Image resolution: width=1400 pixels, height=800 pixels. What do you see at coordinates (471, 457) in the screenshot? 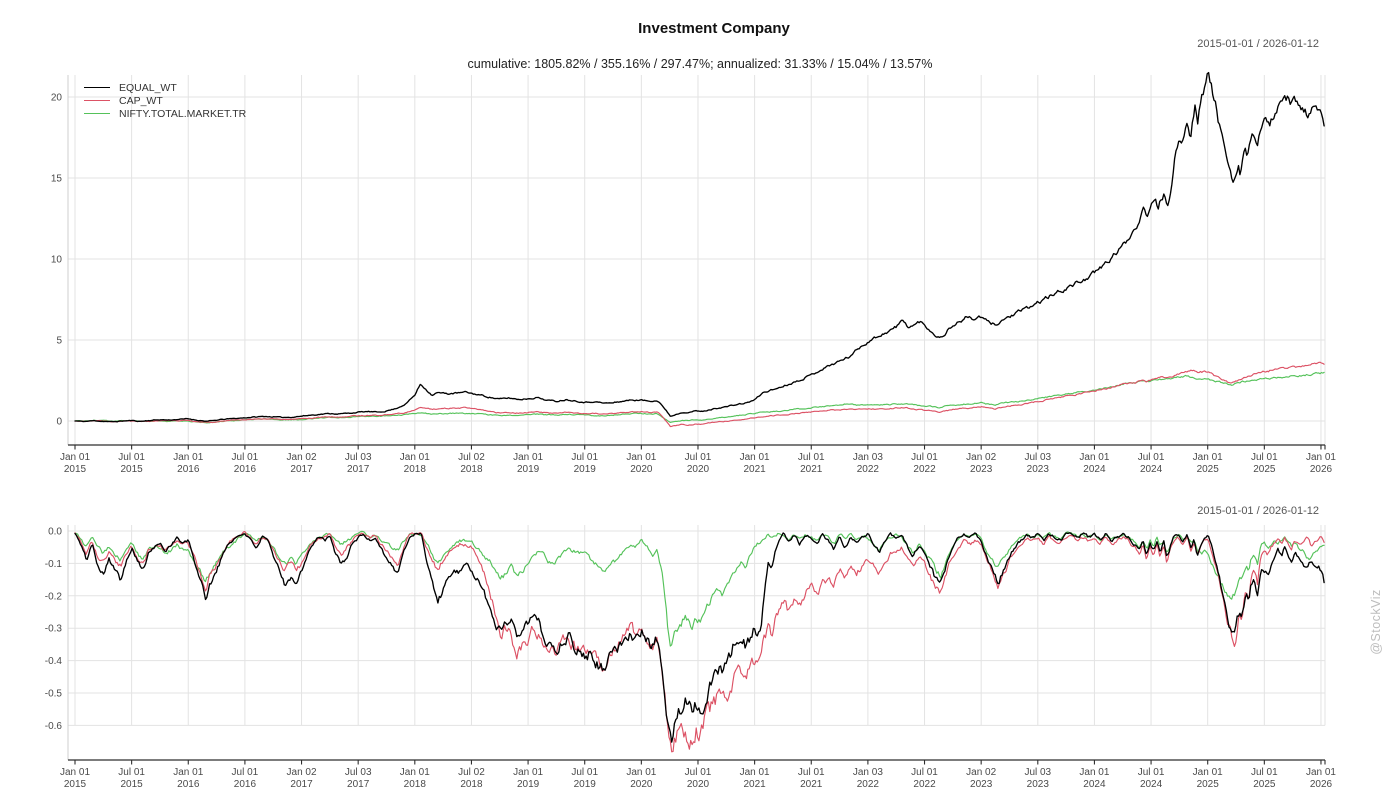
I see `cumulative-x-tick-label: Jul 02` at bounding box center [471, 457].